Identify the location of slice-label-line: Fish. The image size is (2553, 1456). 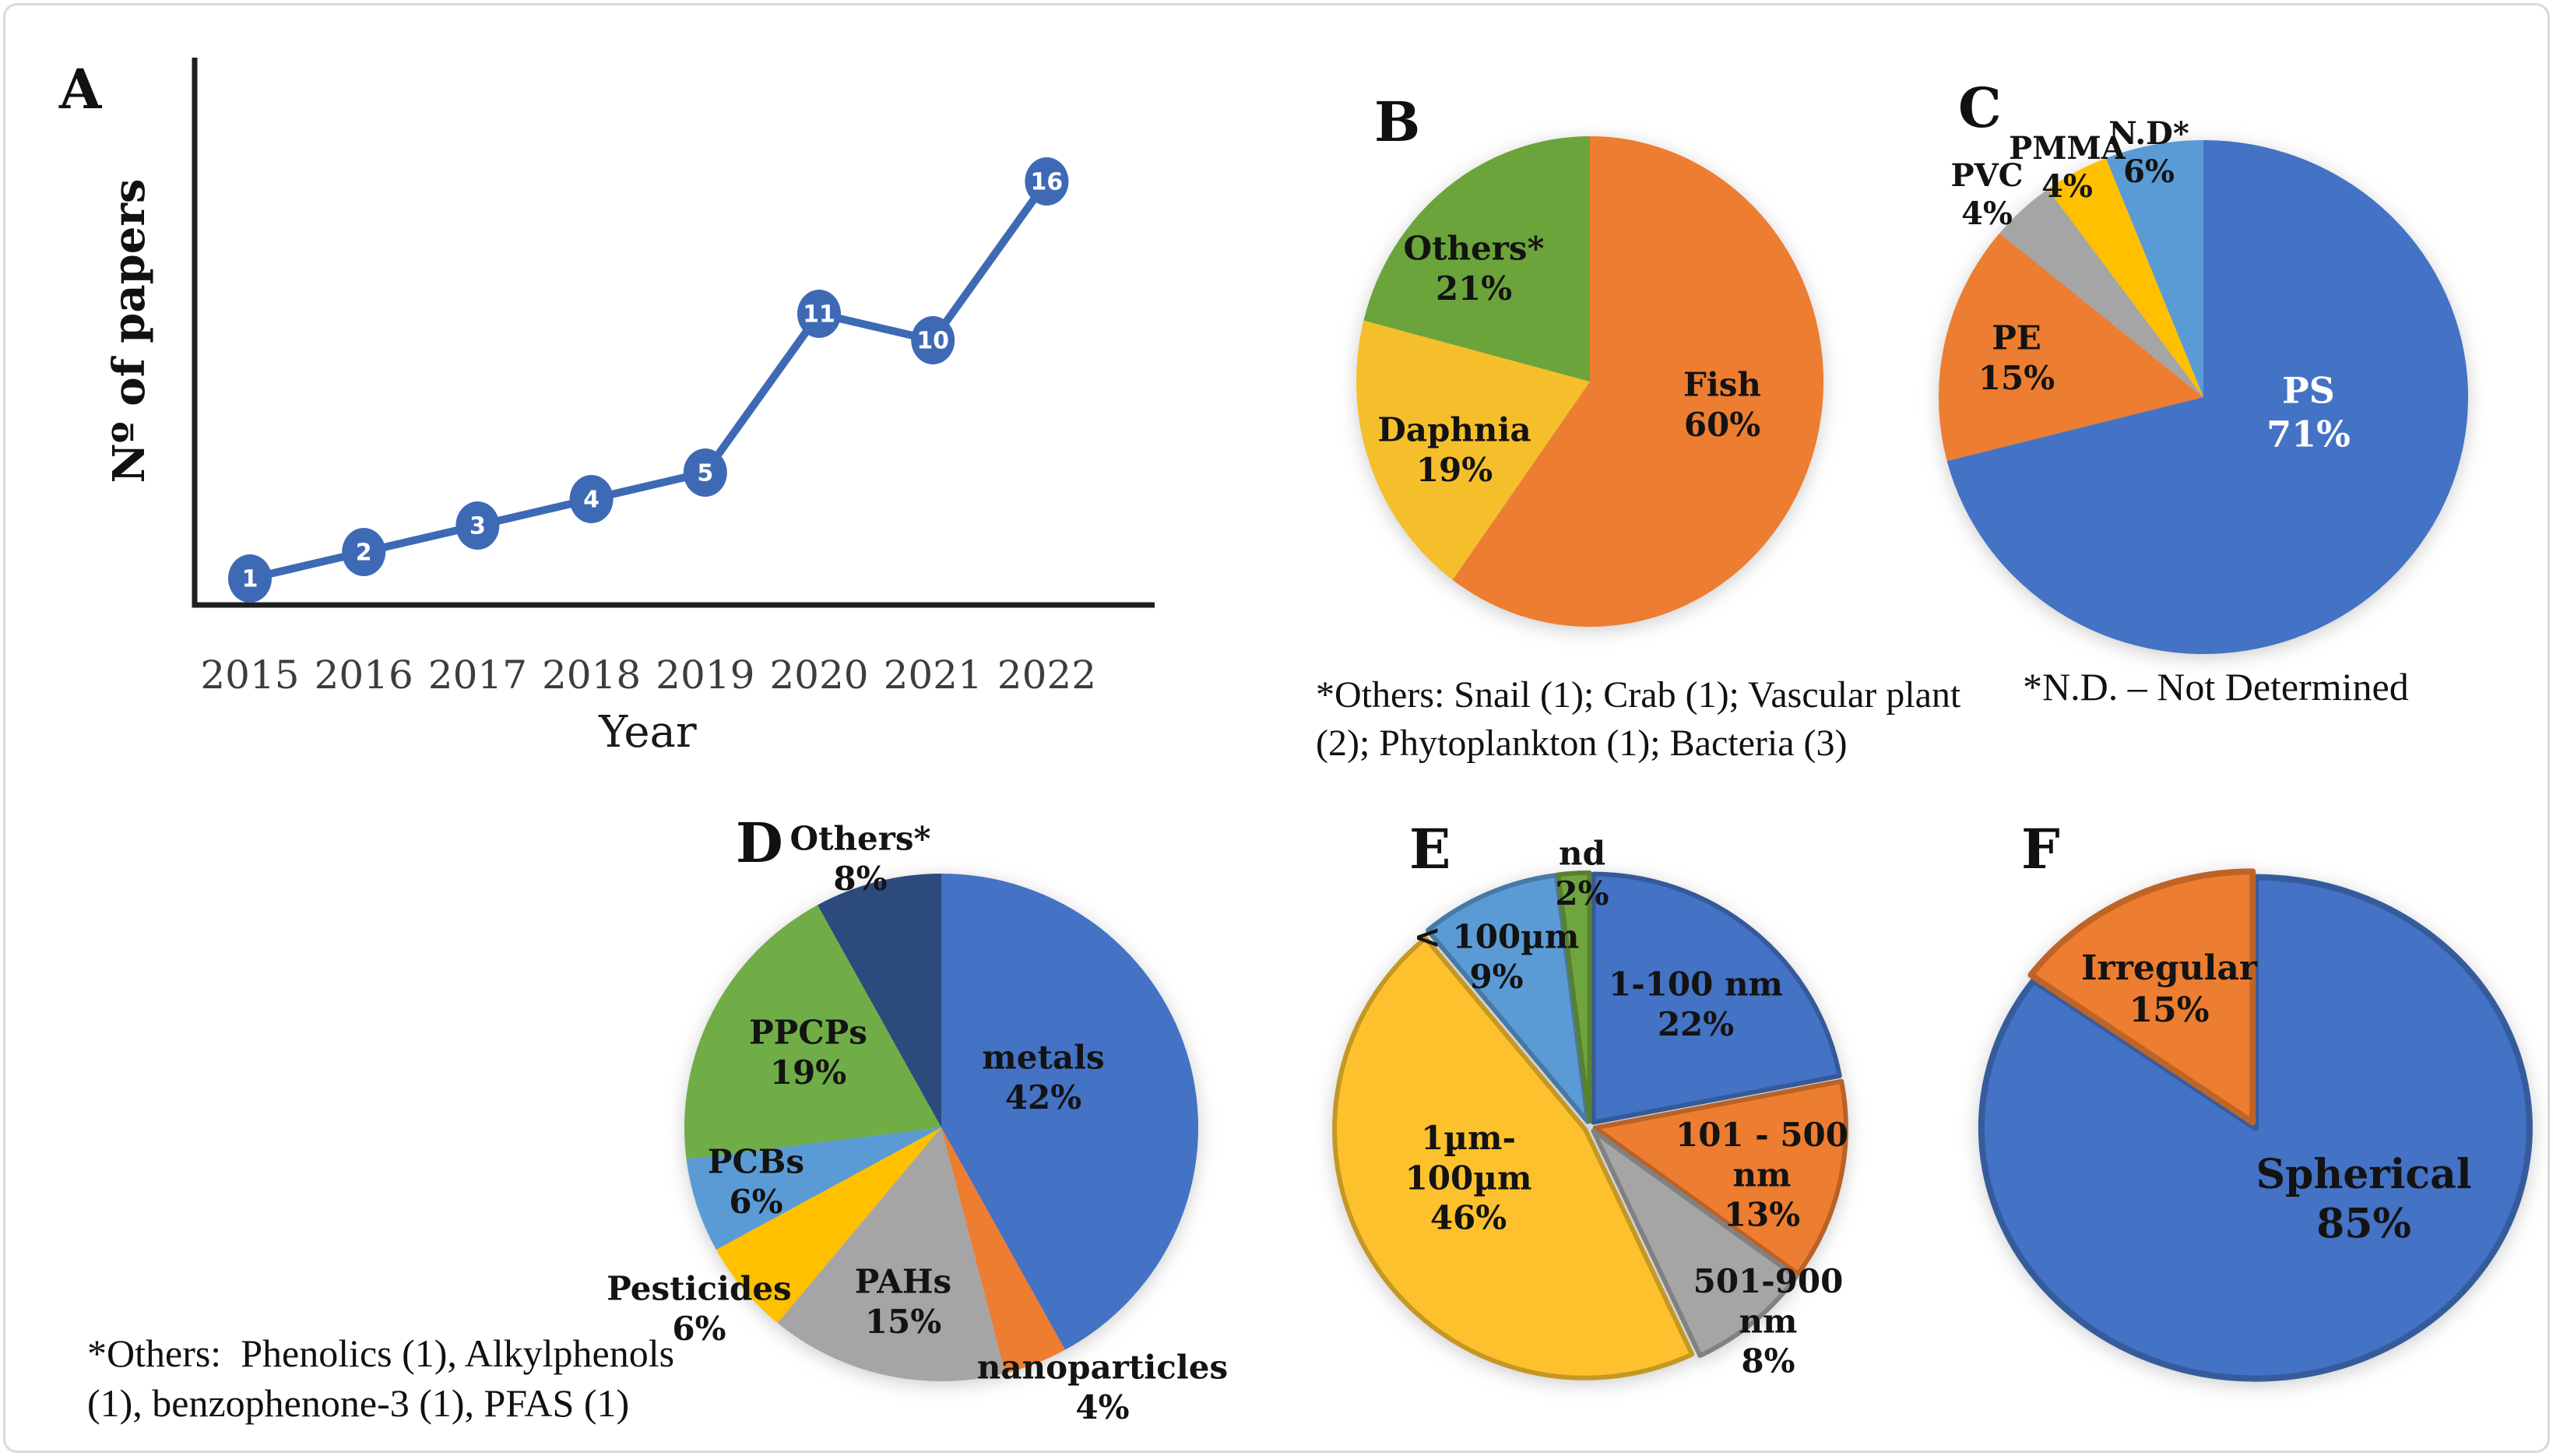
(1722, 385).